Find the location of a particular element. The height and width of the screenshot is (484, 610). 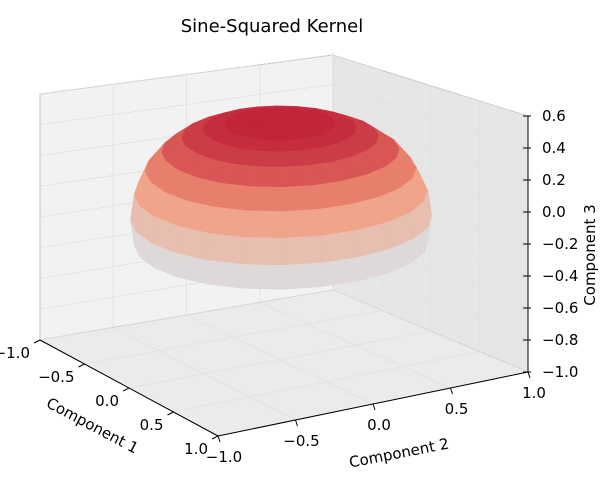

z-tick-label: −0.6 is located at coordinates (560, 308).